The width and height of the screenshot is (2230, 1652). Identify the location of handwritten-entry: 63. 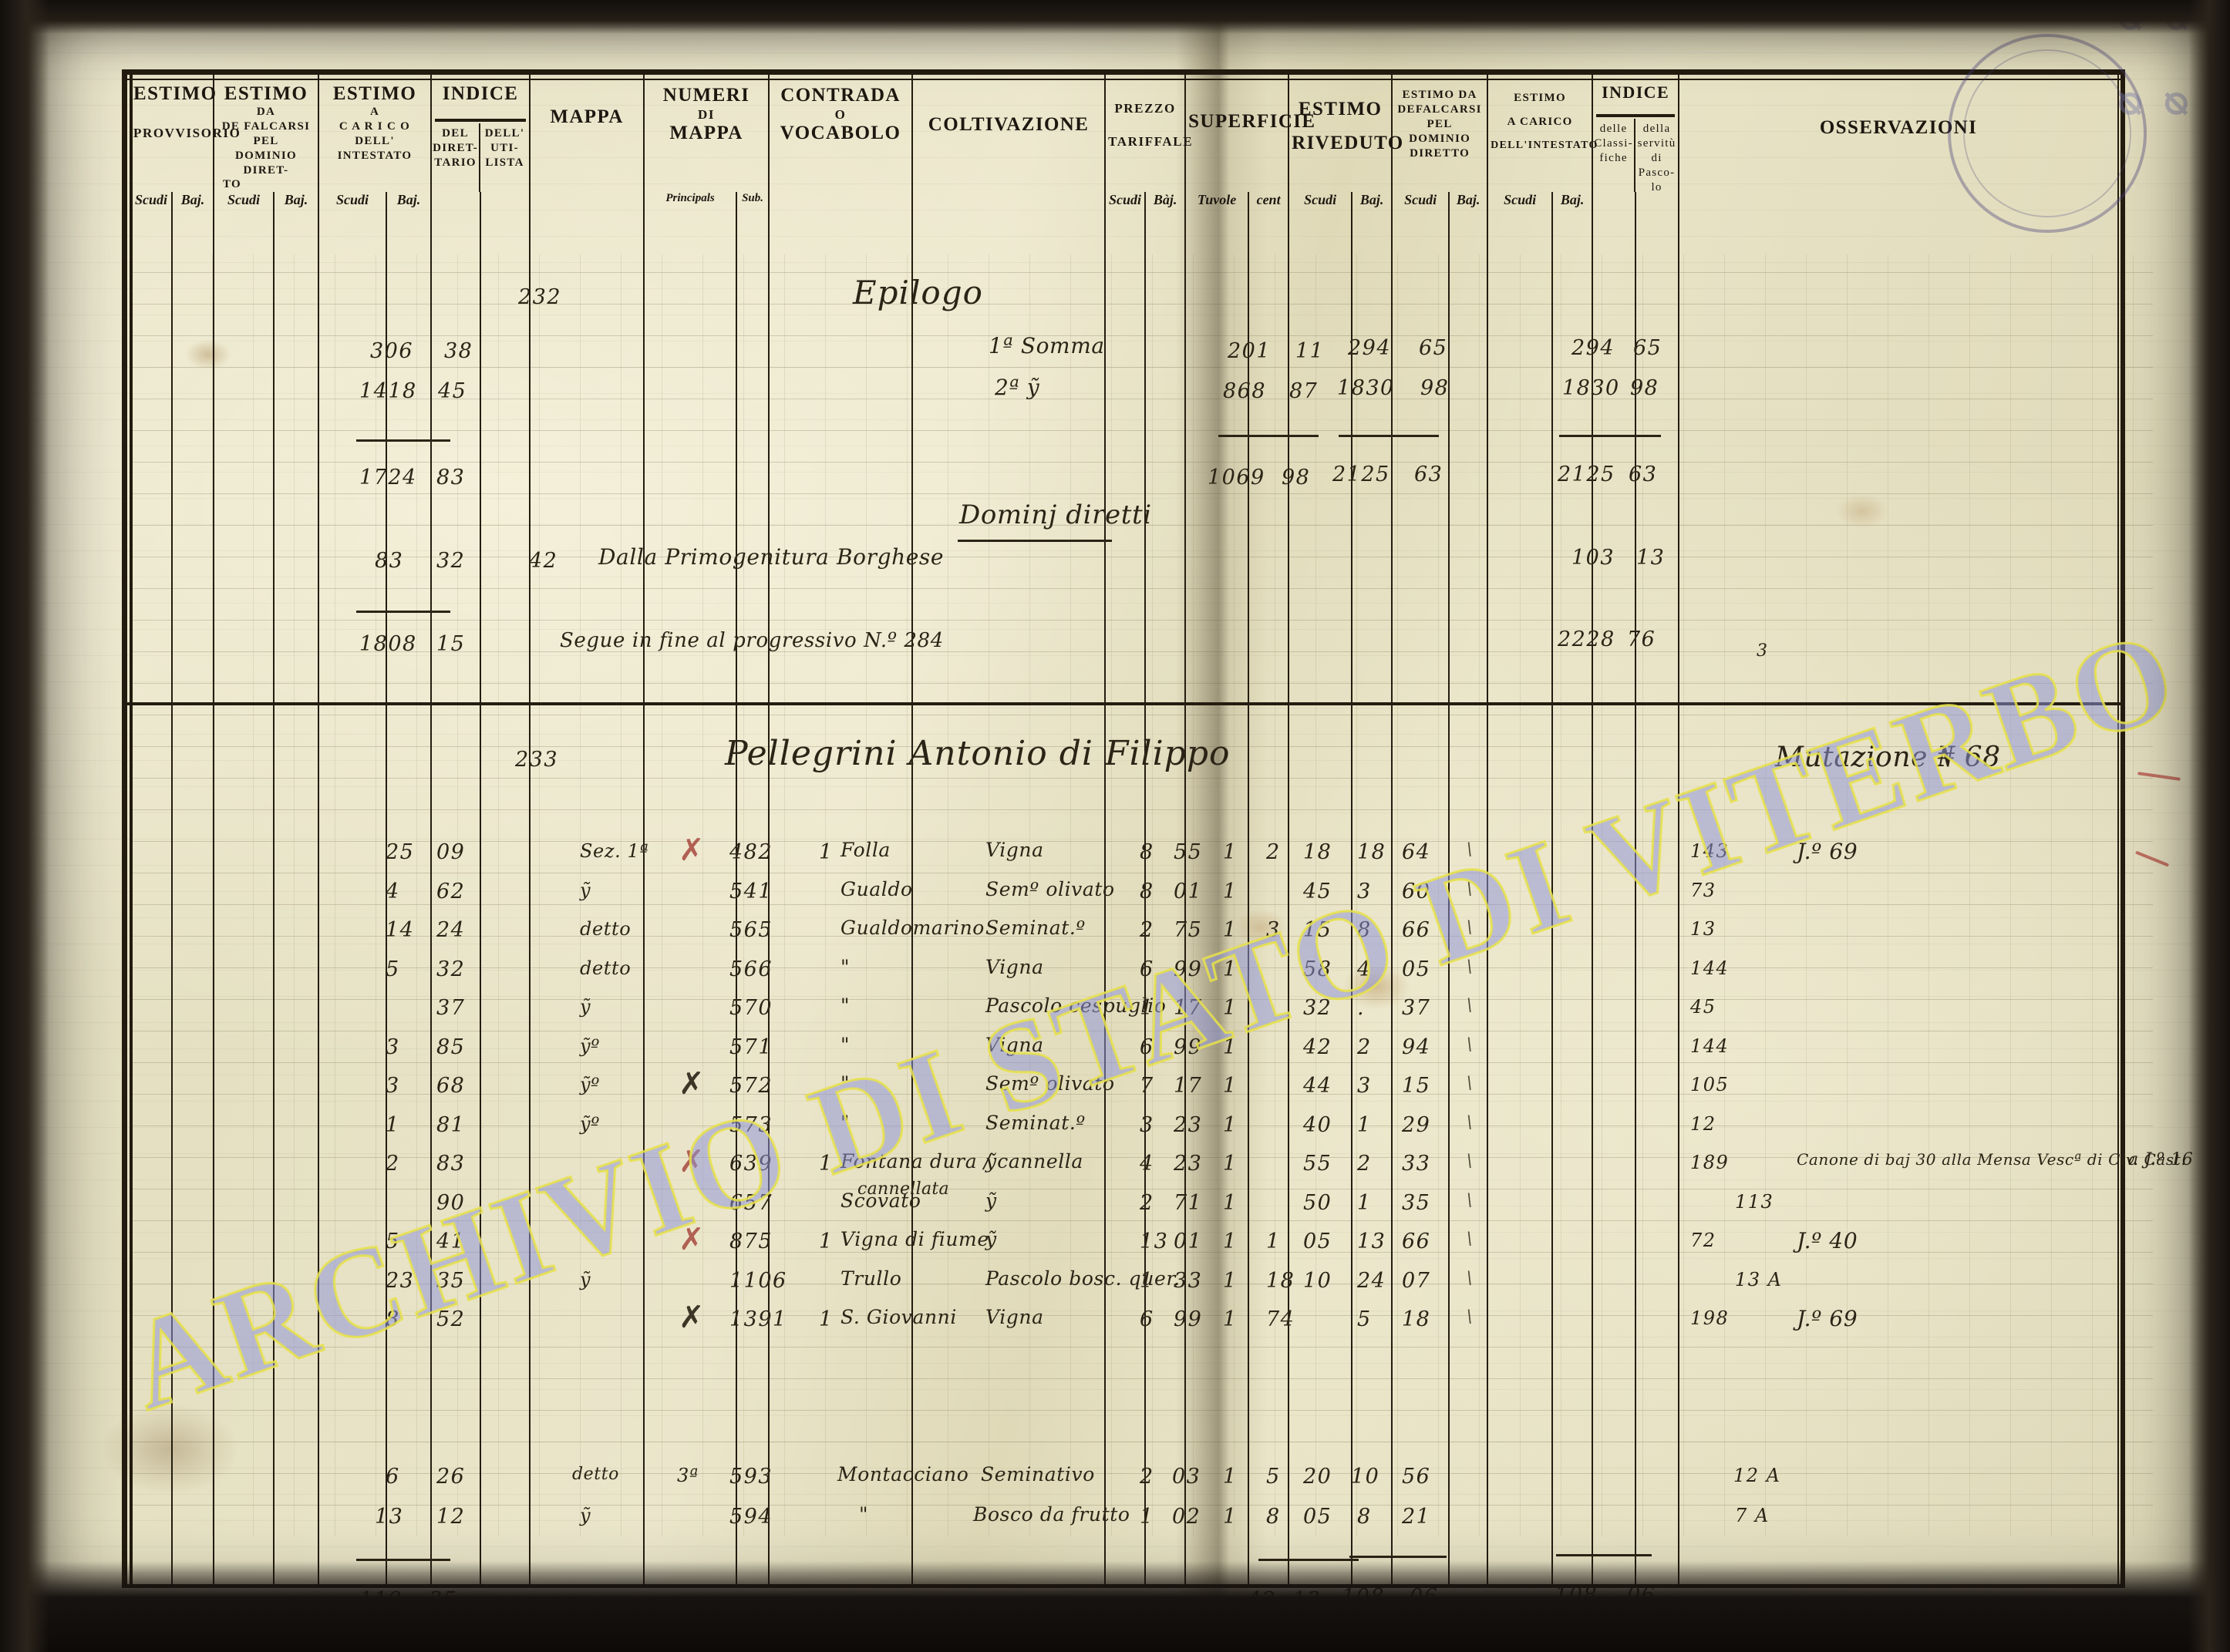
(1428, 474).